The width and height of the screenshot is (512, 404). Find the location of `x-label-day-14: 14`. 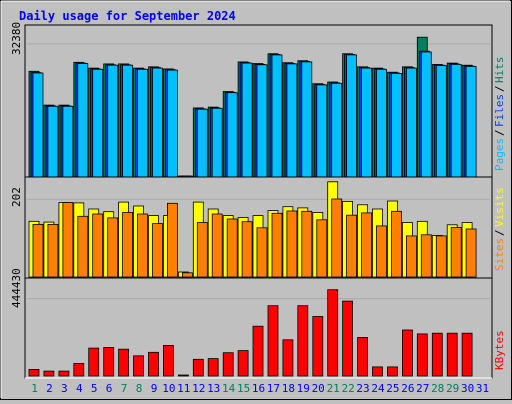

x-label-day-14: 14 is located at coordinates (229, 388).